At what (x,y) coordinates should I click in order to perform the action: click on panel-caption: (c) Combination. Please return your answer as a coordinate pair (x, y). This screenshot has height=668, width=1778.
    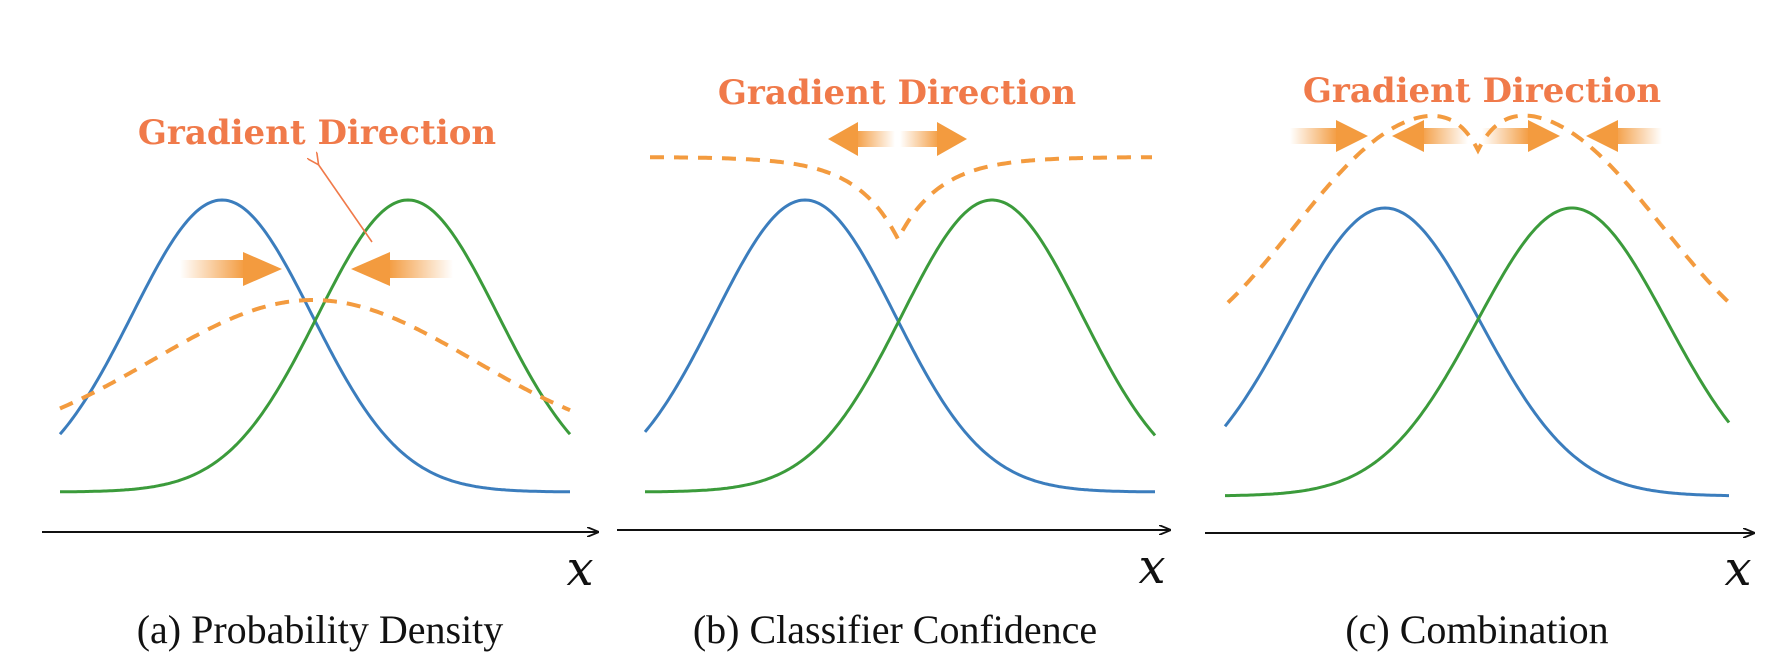
    Looking at the image, I should click on (1476, 629).